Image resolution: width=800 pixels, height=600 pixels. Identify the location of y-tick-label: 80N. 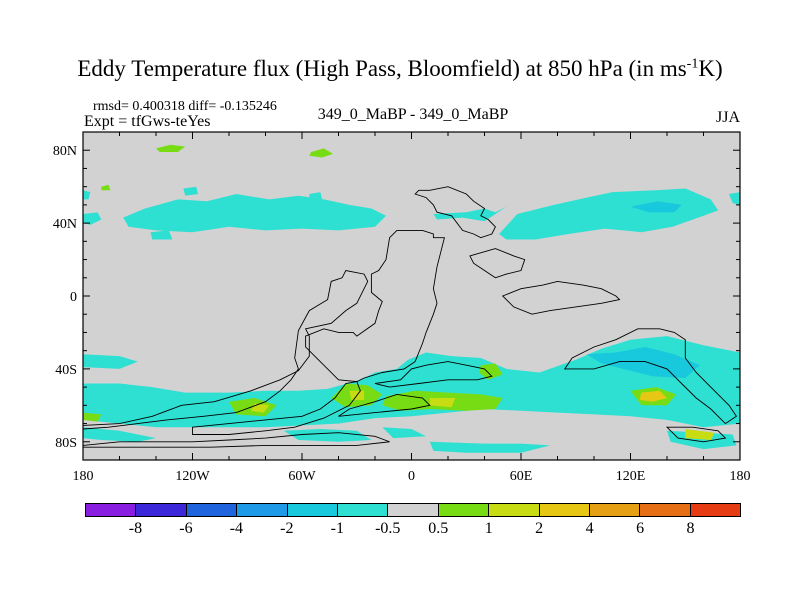
(65, 151).